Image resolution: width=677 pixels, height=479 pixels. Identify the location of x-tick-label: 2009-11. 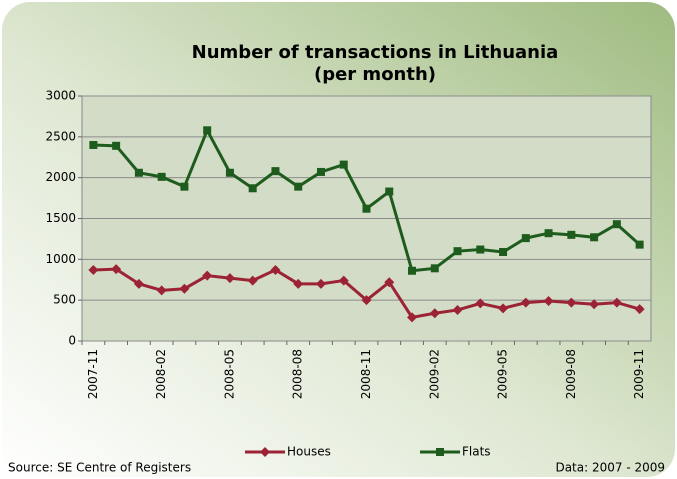
(639, 374).